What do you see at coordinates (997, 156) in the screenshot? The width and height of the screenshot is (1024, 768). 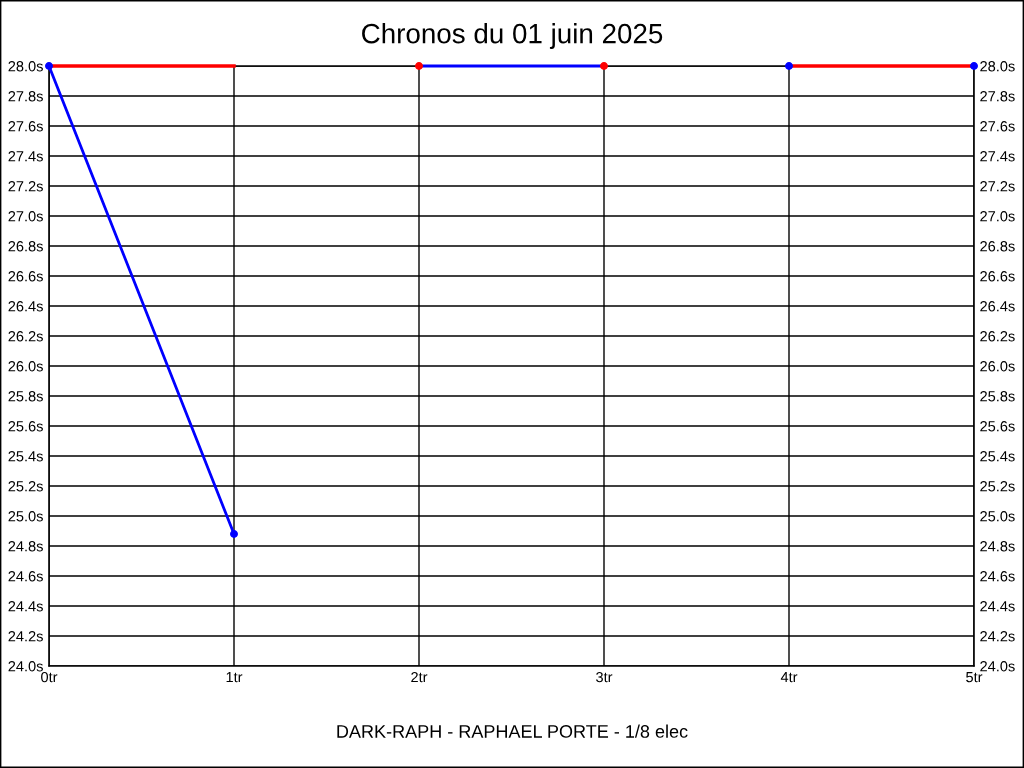 I see `y2-tick-label: 27.4s` at bounding box center [997, 156].